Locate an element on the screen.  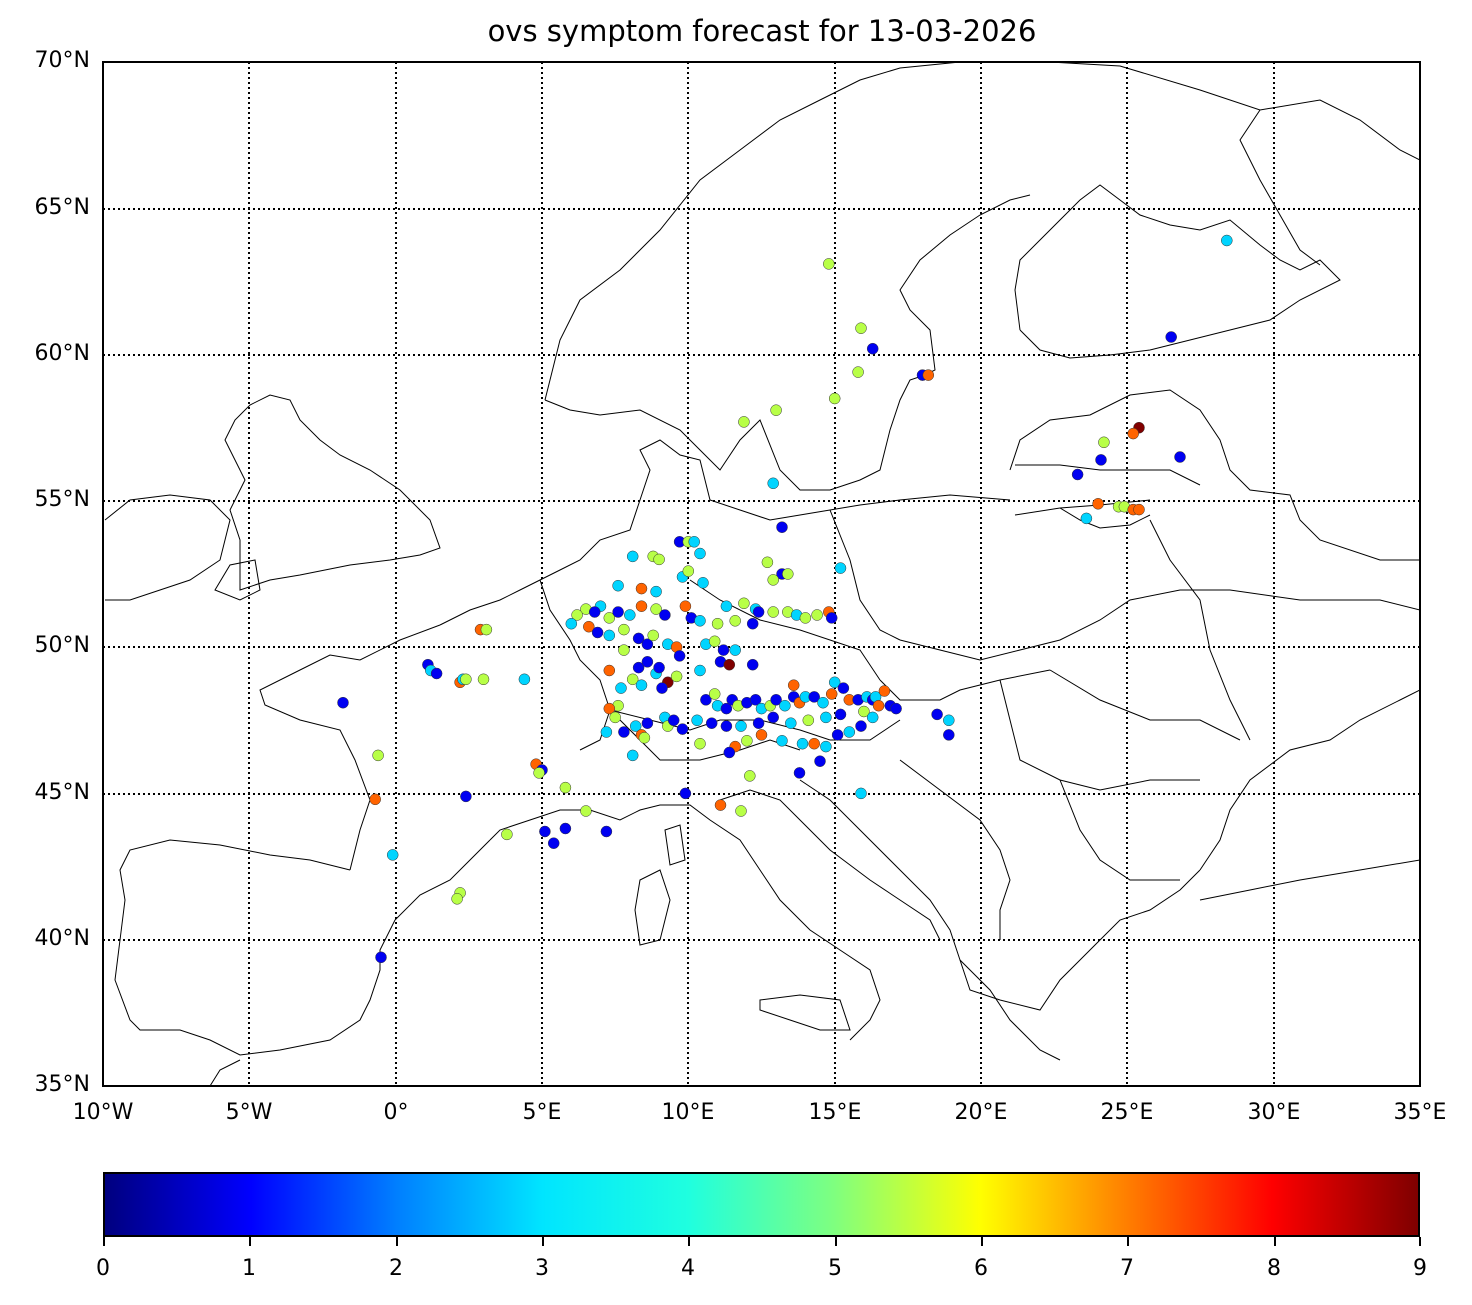
colorbar-label: 1 is located at coordinates (249, 1268).